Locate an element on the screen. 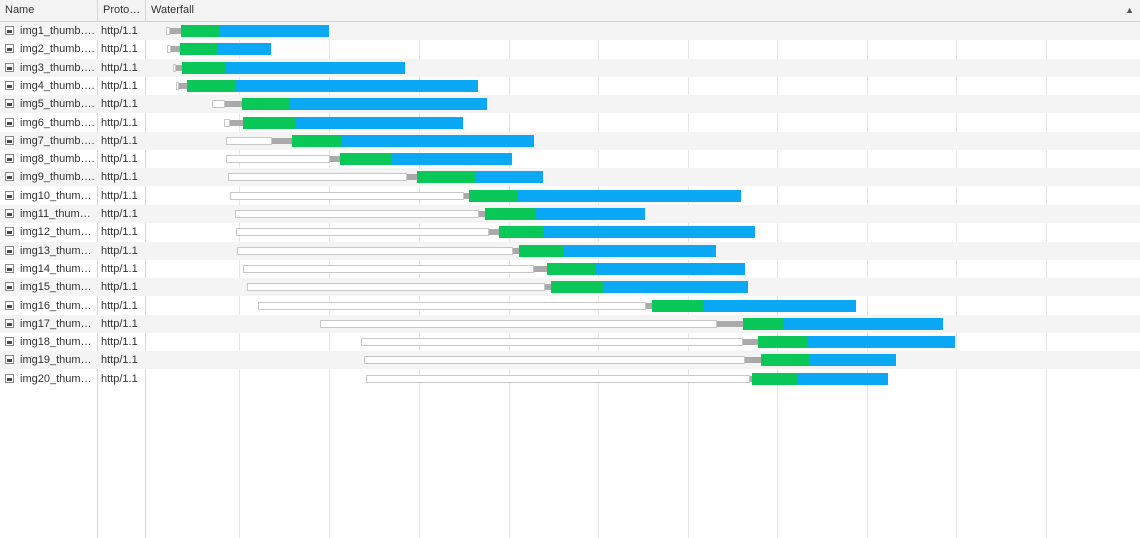 This screenshot has width=1140, height=538. table-row: img19_thum… http/1.1 is located at coordinates (570, 360).